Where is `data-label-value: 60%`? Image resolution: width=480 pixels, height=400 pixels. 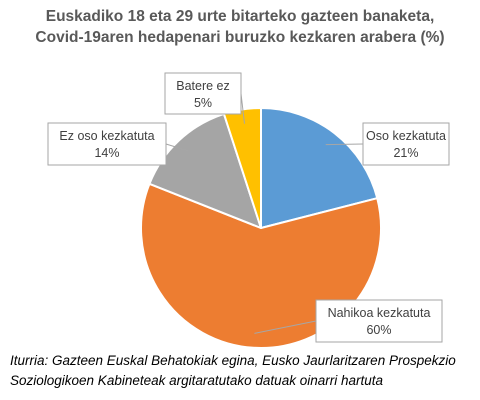 data-label-value: 60% is located at coordinates (378, 330).